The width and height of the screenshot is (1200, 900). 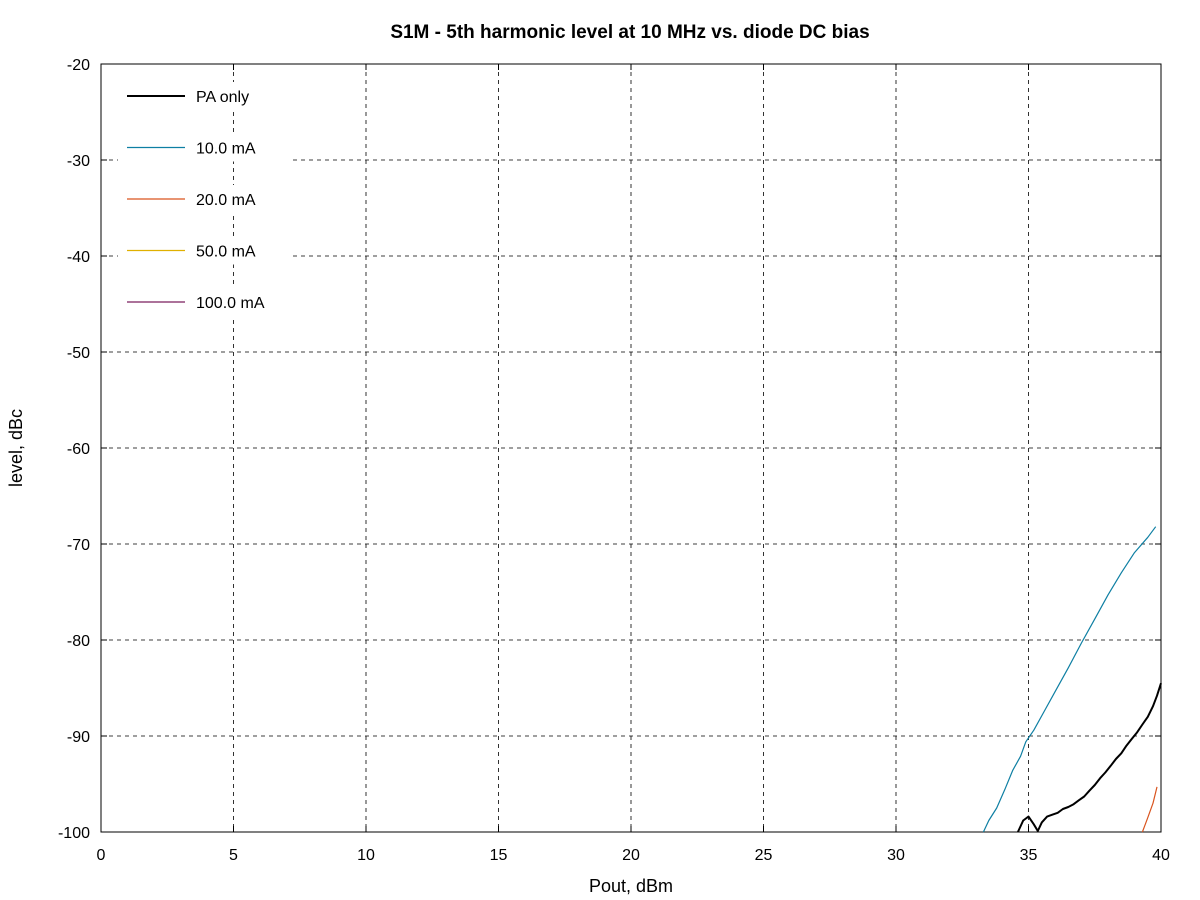 What do you see at coordinates (16, 448) in the screenshot?
I see `y-axis-label: level, dBc` at bounding box center [16, 448].